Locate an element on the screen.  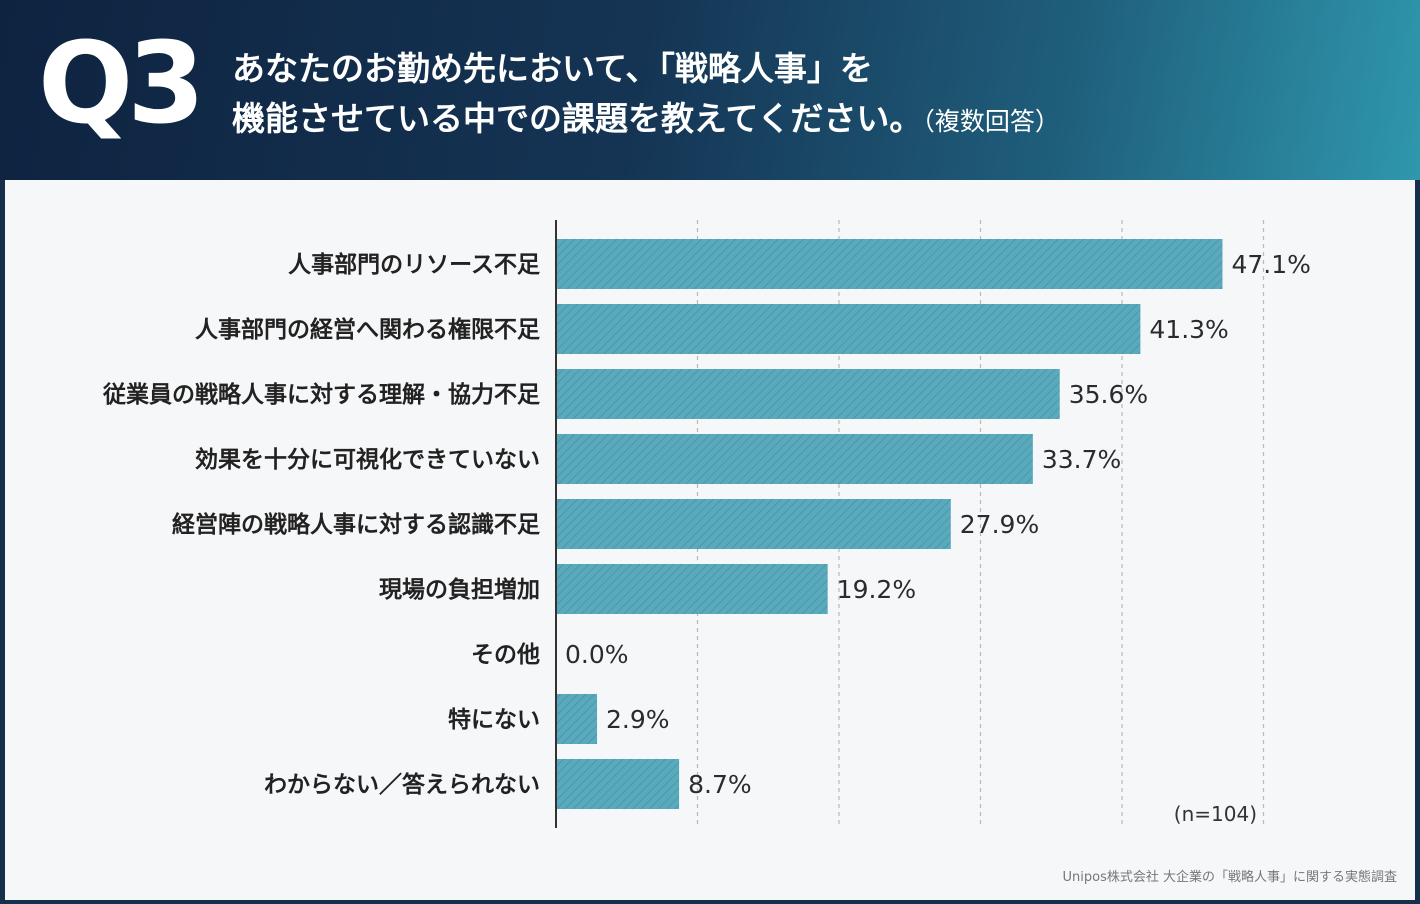
question-number: Q3 is located at coordinates (121, 84).